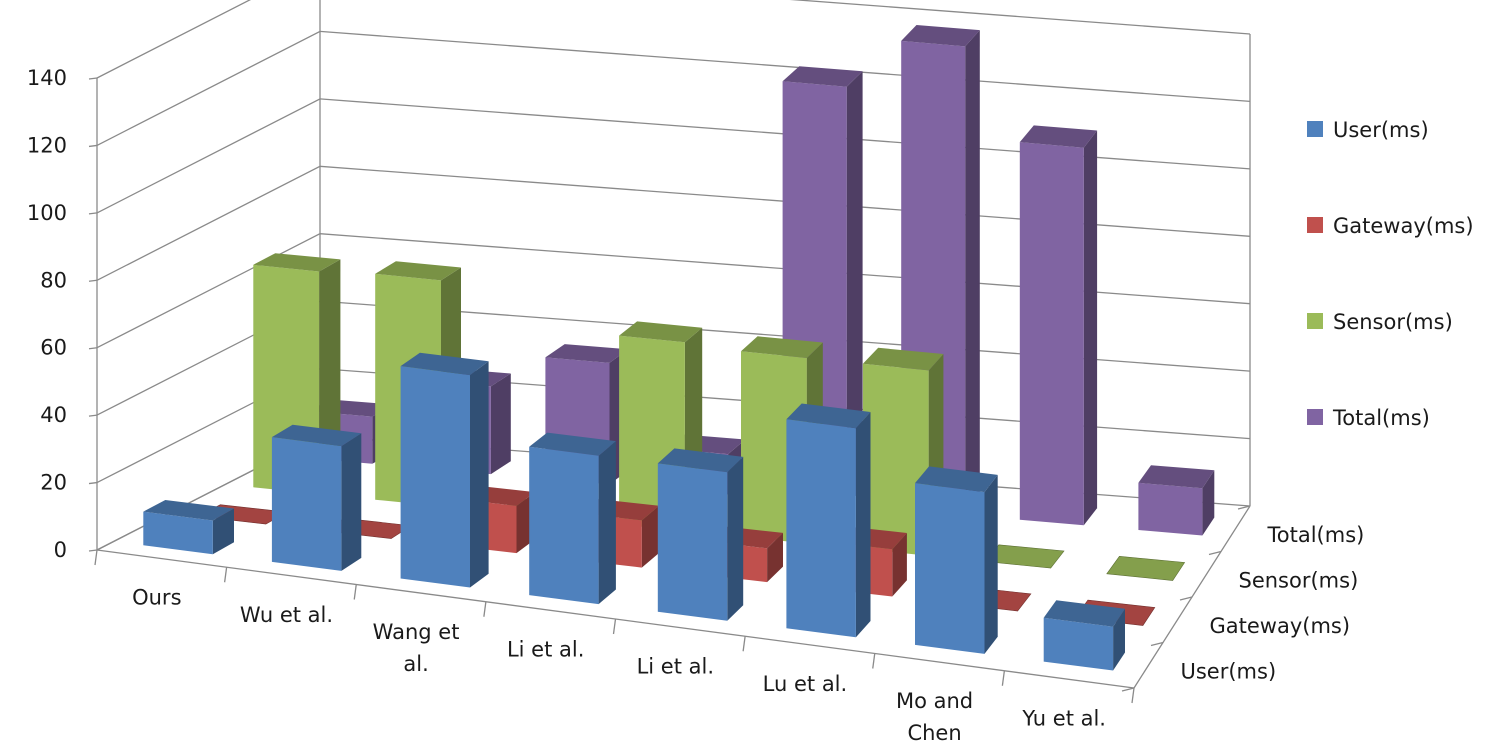 The width and height of the screenshot is (1500, 746). What do you see at coordinates (47, 78) in the screenshot?
I see `y-tick-label: 140` at bounding box center [47, 78].